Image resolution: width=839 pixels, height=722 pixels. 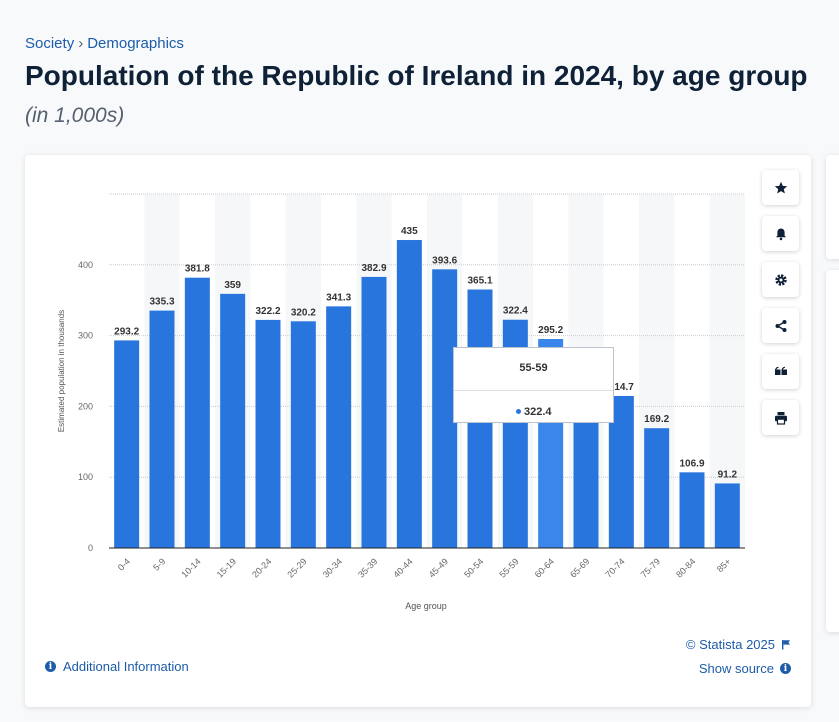 What do you see at coordinates (75, 115) in the screenshot?
I see `page-subtitle: (in 1,000s)` at bounding box center [75, 115].